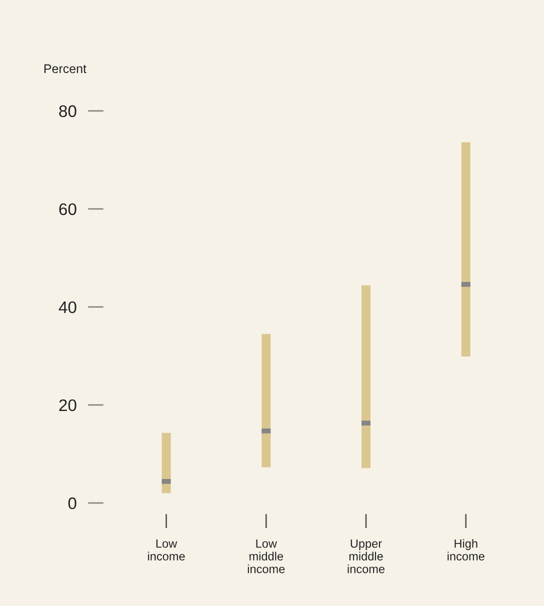  What do you see at coordinates (166, 550) in the screenshot?
I see `x-tick-label: Low income` at bounding box center [166, 550].